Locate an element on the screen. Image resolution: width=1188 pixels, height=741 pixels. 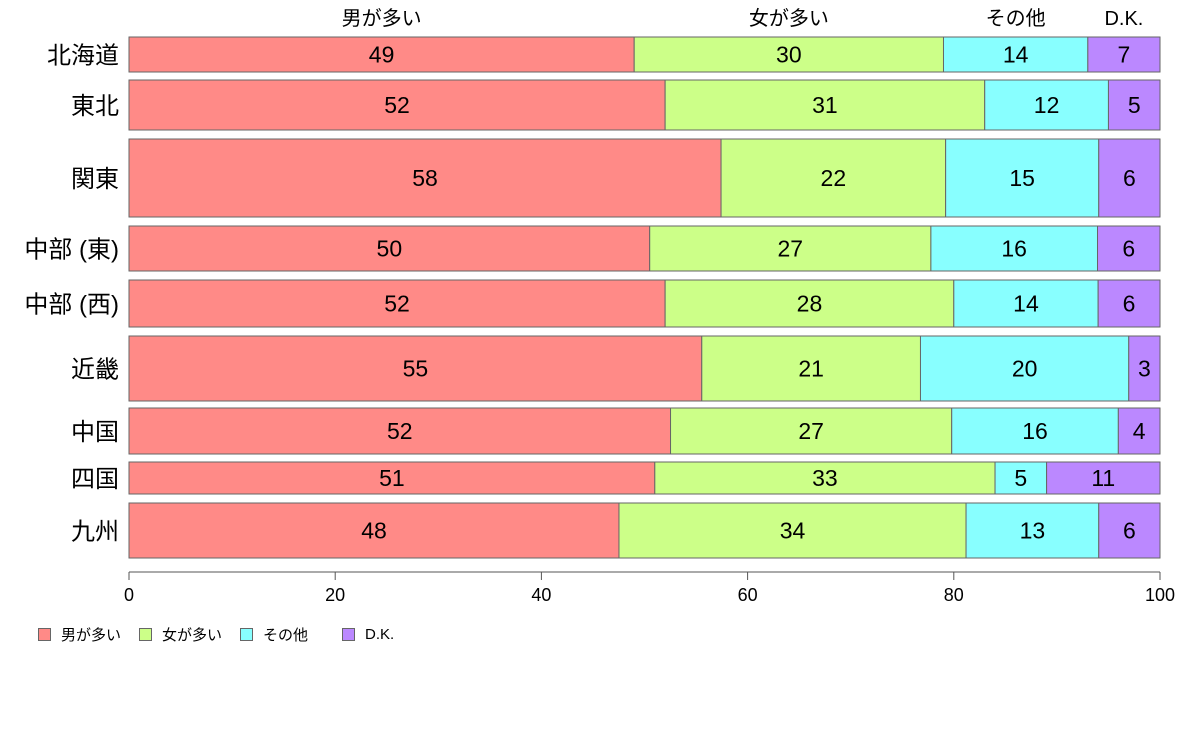
legend-swatch-other is located at coordinates (247, 634).